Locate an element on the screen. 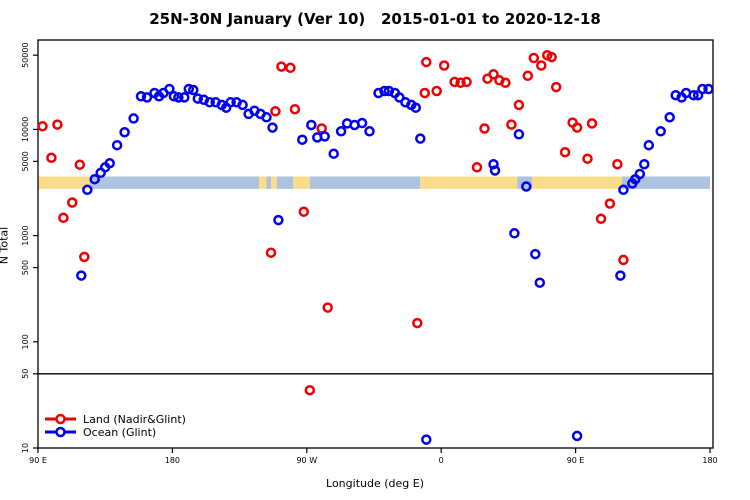 This screenshot has height=500, width=750. x-axis: 90 E 180 90 W 0 90 E 180 is located at coordinates (373, 456).